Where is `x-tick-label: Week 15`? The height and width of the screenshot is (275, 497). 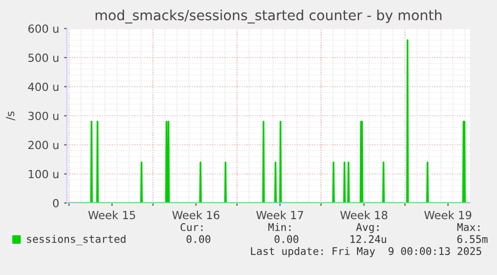
x-tick-label: Week 15 is located at coordinates (112, 215).